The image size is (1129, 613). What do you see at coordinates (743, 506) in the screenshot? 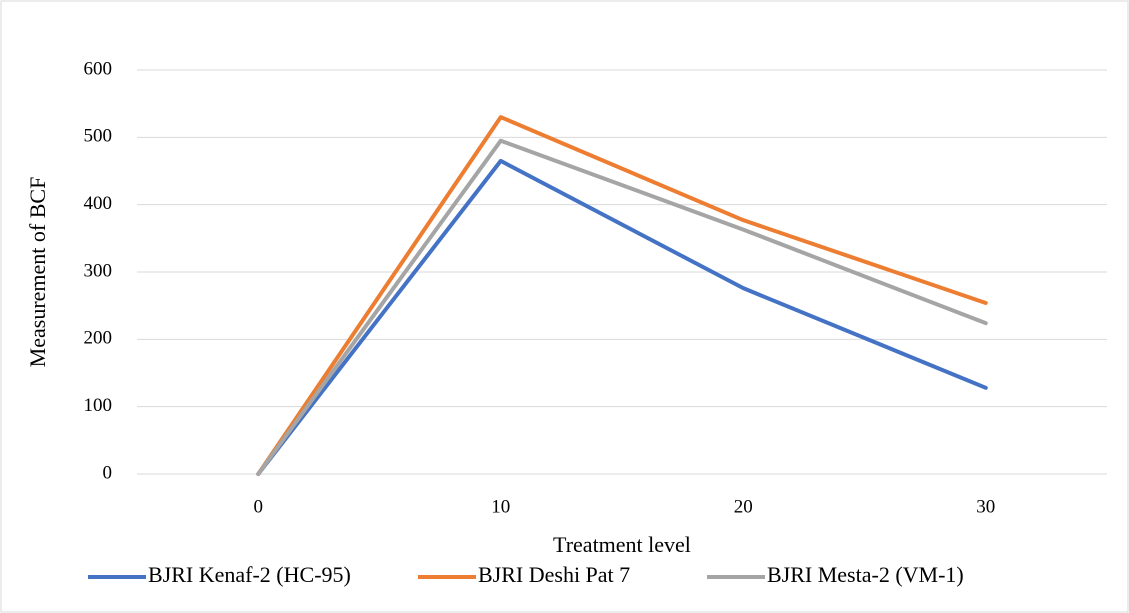
I see `x-tick-label: 20` at bounding box center [743, 506].